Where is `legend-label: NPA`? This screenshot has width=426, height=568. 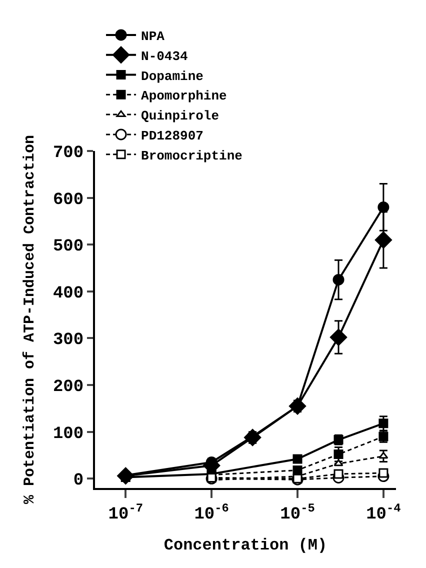 legend-label: NPA is located at coordinates (153, 36).